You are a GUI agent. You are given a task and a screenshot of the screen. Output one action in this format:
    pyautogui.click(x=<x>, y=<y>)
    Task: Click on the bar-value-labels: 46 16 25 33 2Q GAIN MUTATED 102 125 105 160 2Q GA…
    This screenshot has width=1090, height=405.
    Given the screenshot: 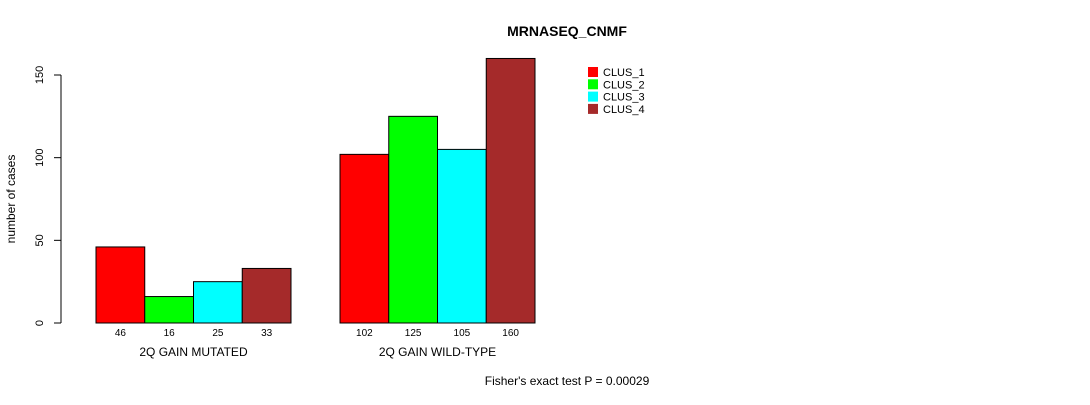 What is the action you would take?
    pyautogui.click(x=317, y=343)
    